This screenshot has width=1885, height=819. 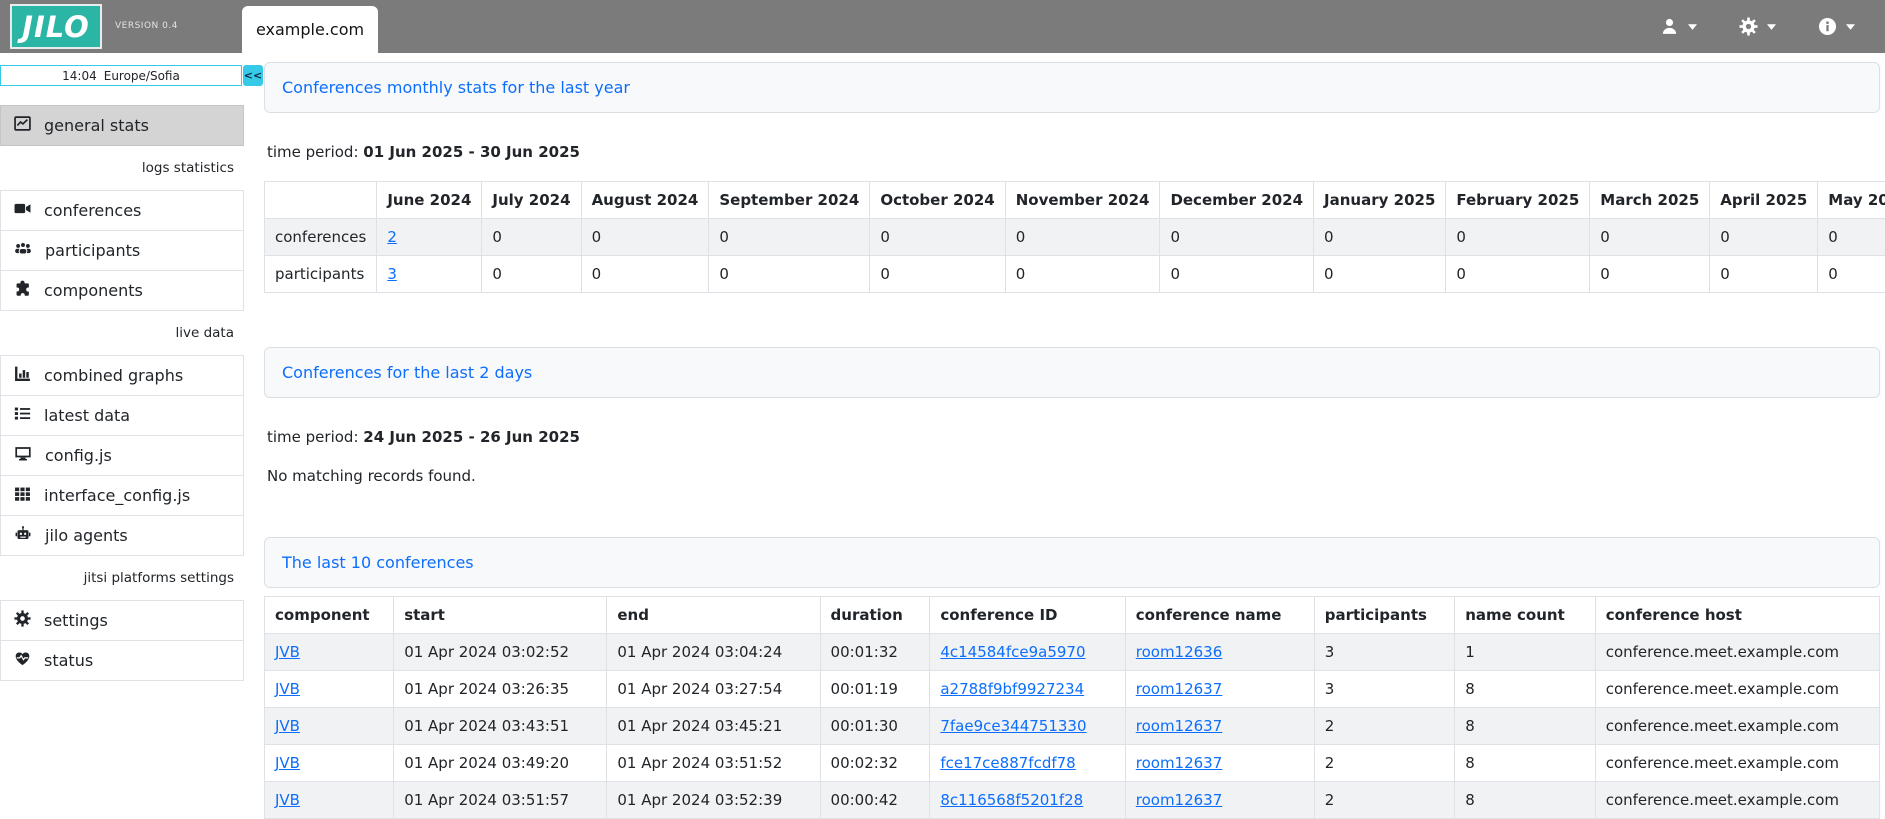 I want to click on sidebar-item-config-js: config.js, so click(x=122, y=455).